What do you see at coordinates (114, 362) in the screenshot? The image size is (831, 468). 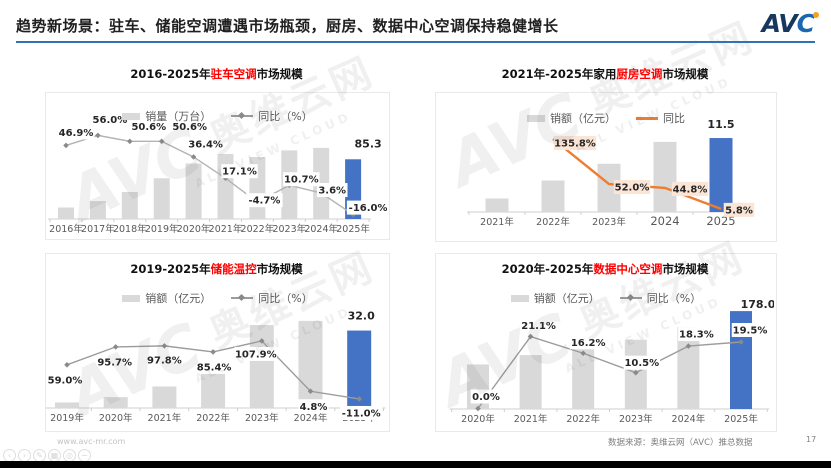 I see `yoy-data-label: 95.7%` at bounding box center [114, 362].